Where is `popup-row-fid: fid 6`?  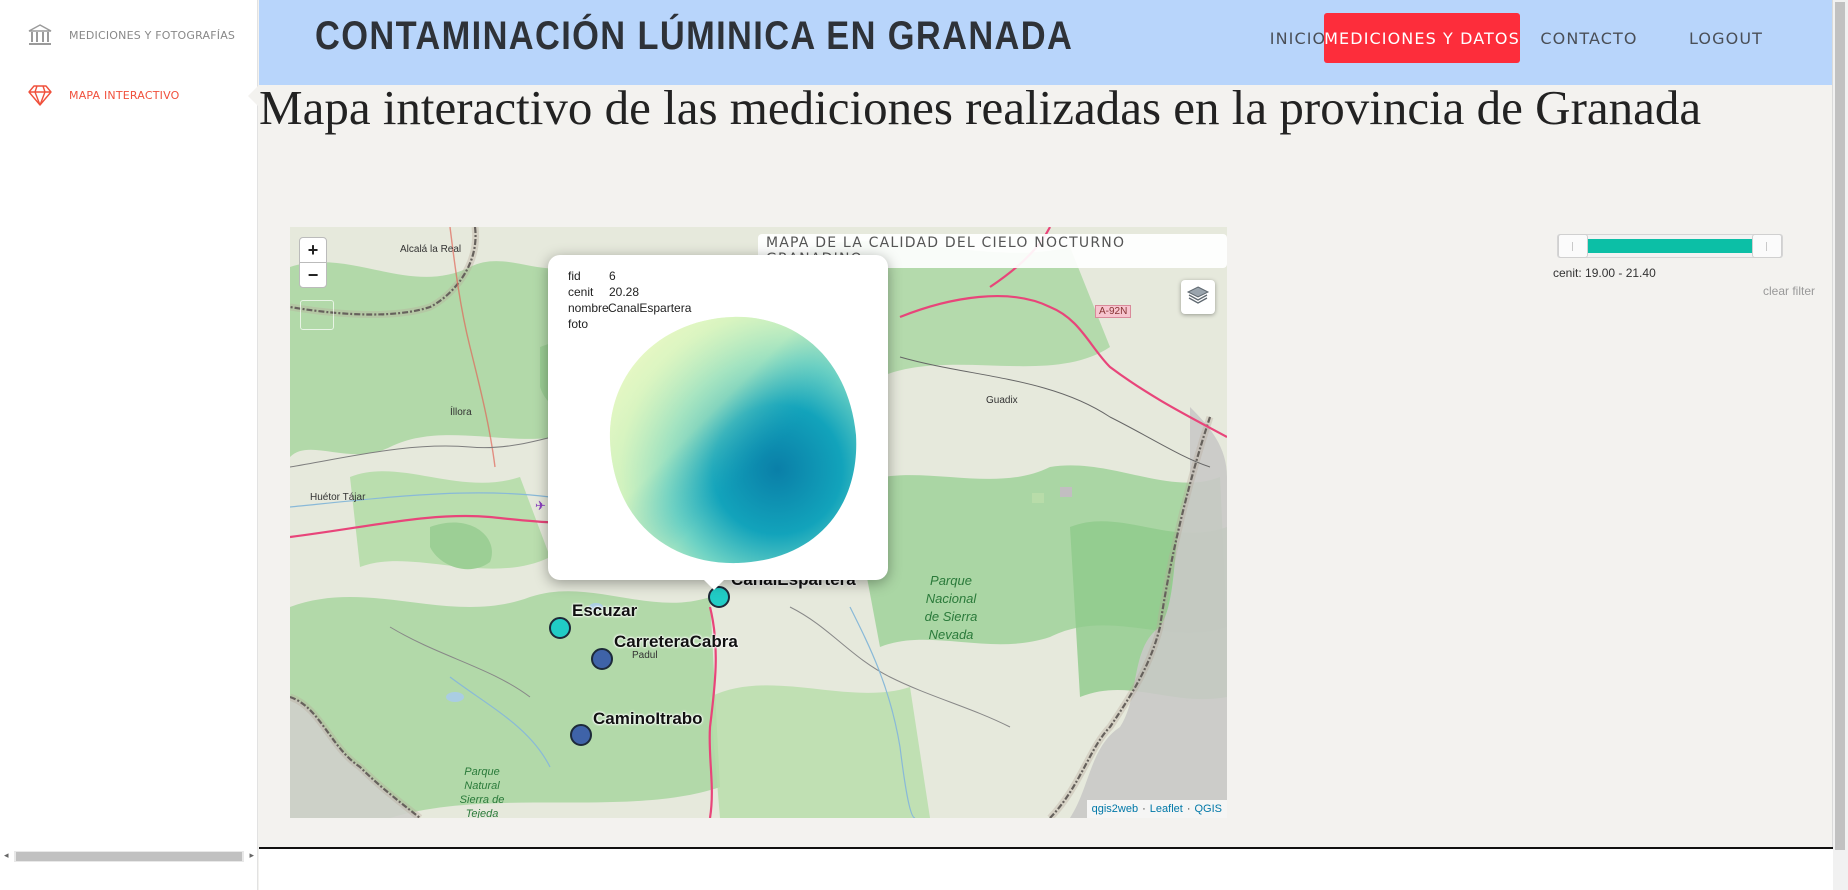 popup-row-fid: fid 6 is located at coordinates (592, 276).